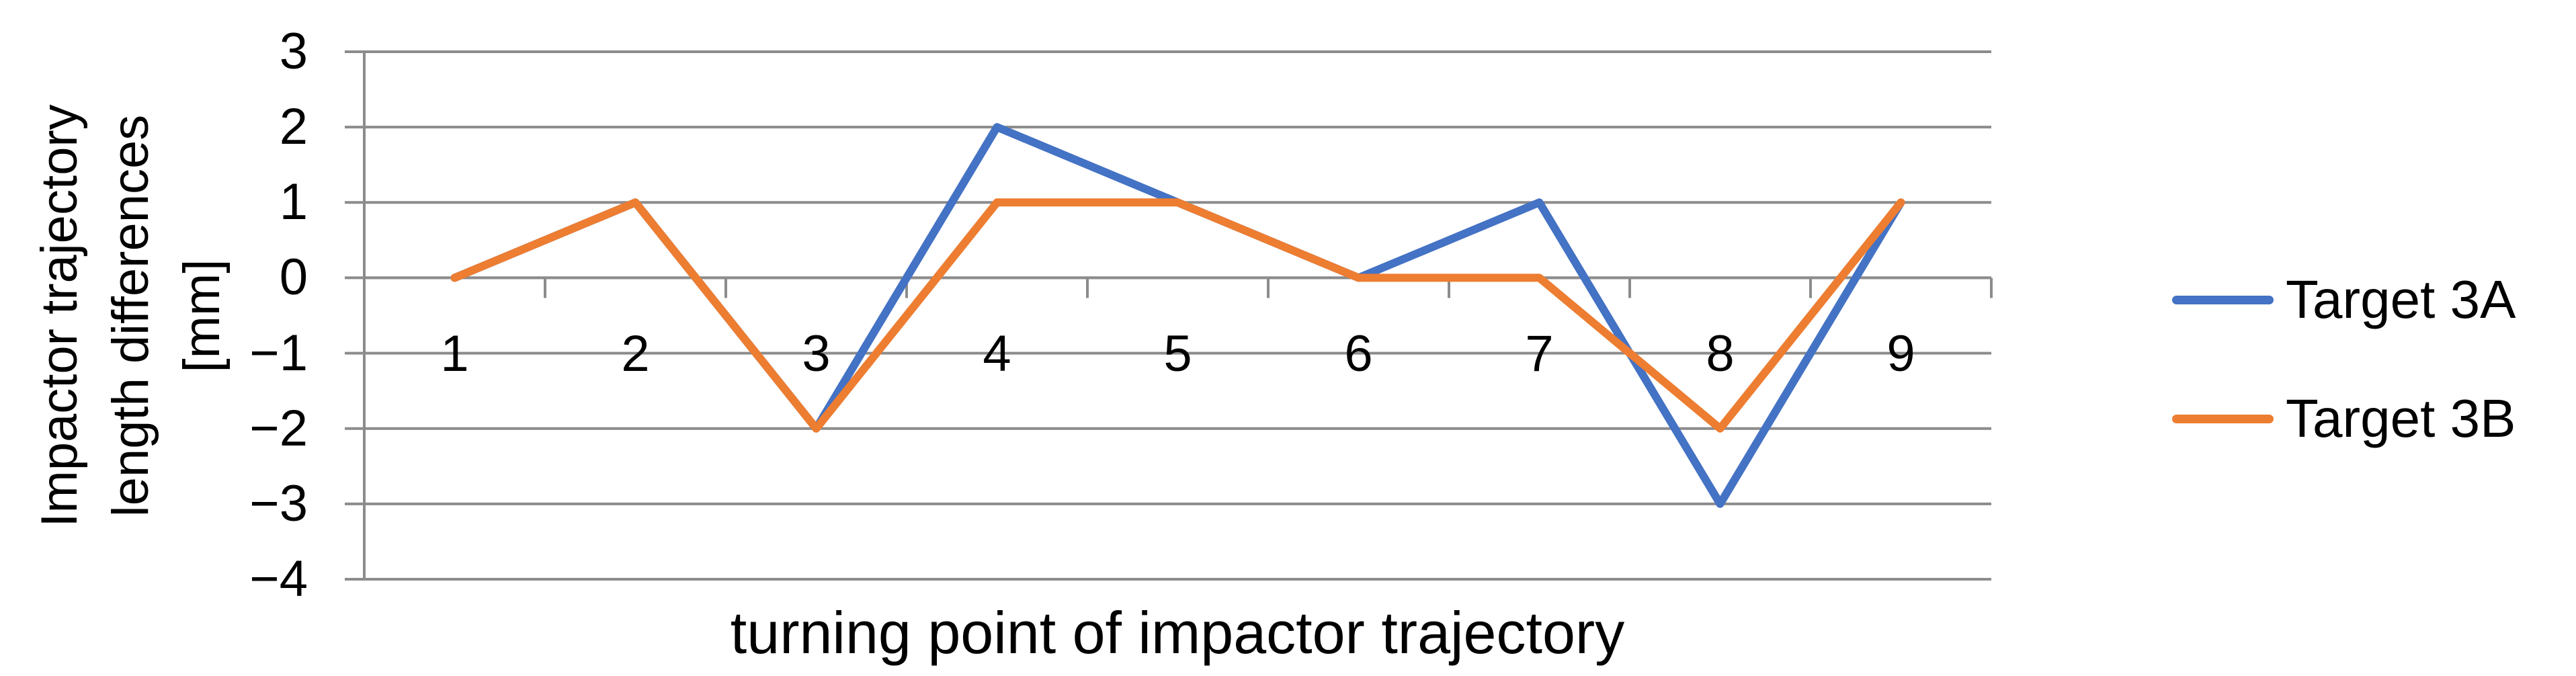  I want to click on y-tick-label-0: 0, so click(293, 277).